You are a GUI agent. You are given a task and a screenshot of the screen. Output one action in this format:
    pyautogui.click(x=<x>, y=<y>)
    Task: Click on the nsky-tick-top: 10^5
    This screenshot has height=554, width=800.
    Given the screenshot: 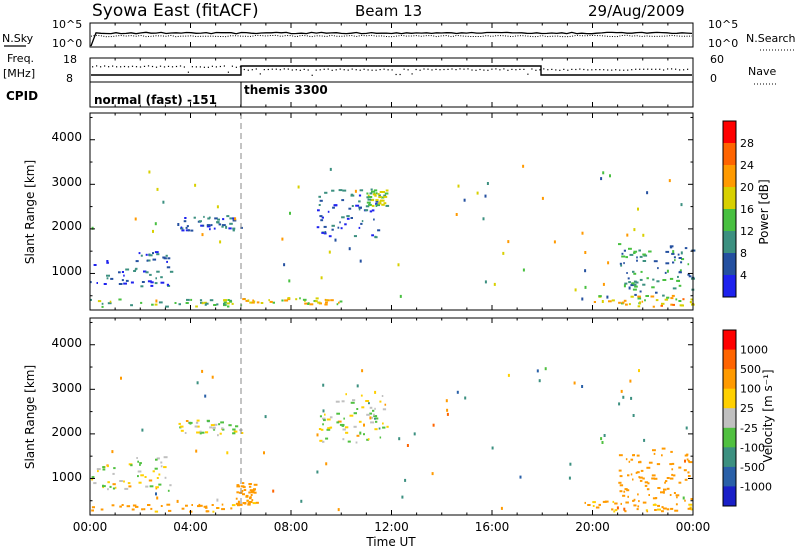 What is the action you would take?
    pyautogui.click(x=67, y=24)
    